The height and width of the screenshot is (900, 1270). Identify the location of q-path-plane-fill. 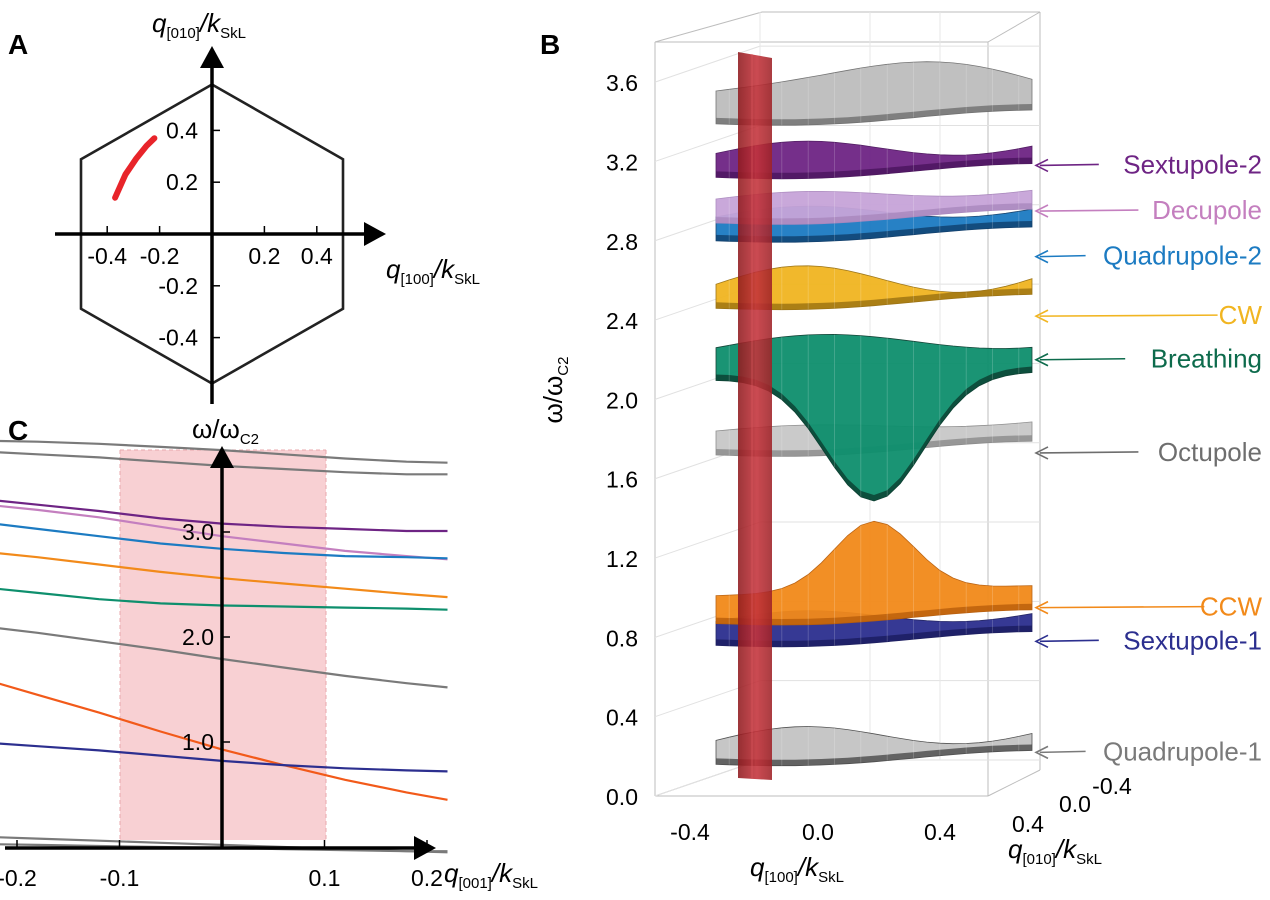
(755, 416).